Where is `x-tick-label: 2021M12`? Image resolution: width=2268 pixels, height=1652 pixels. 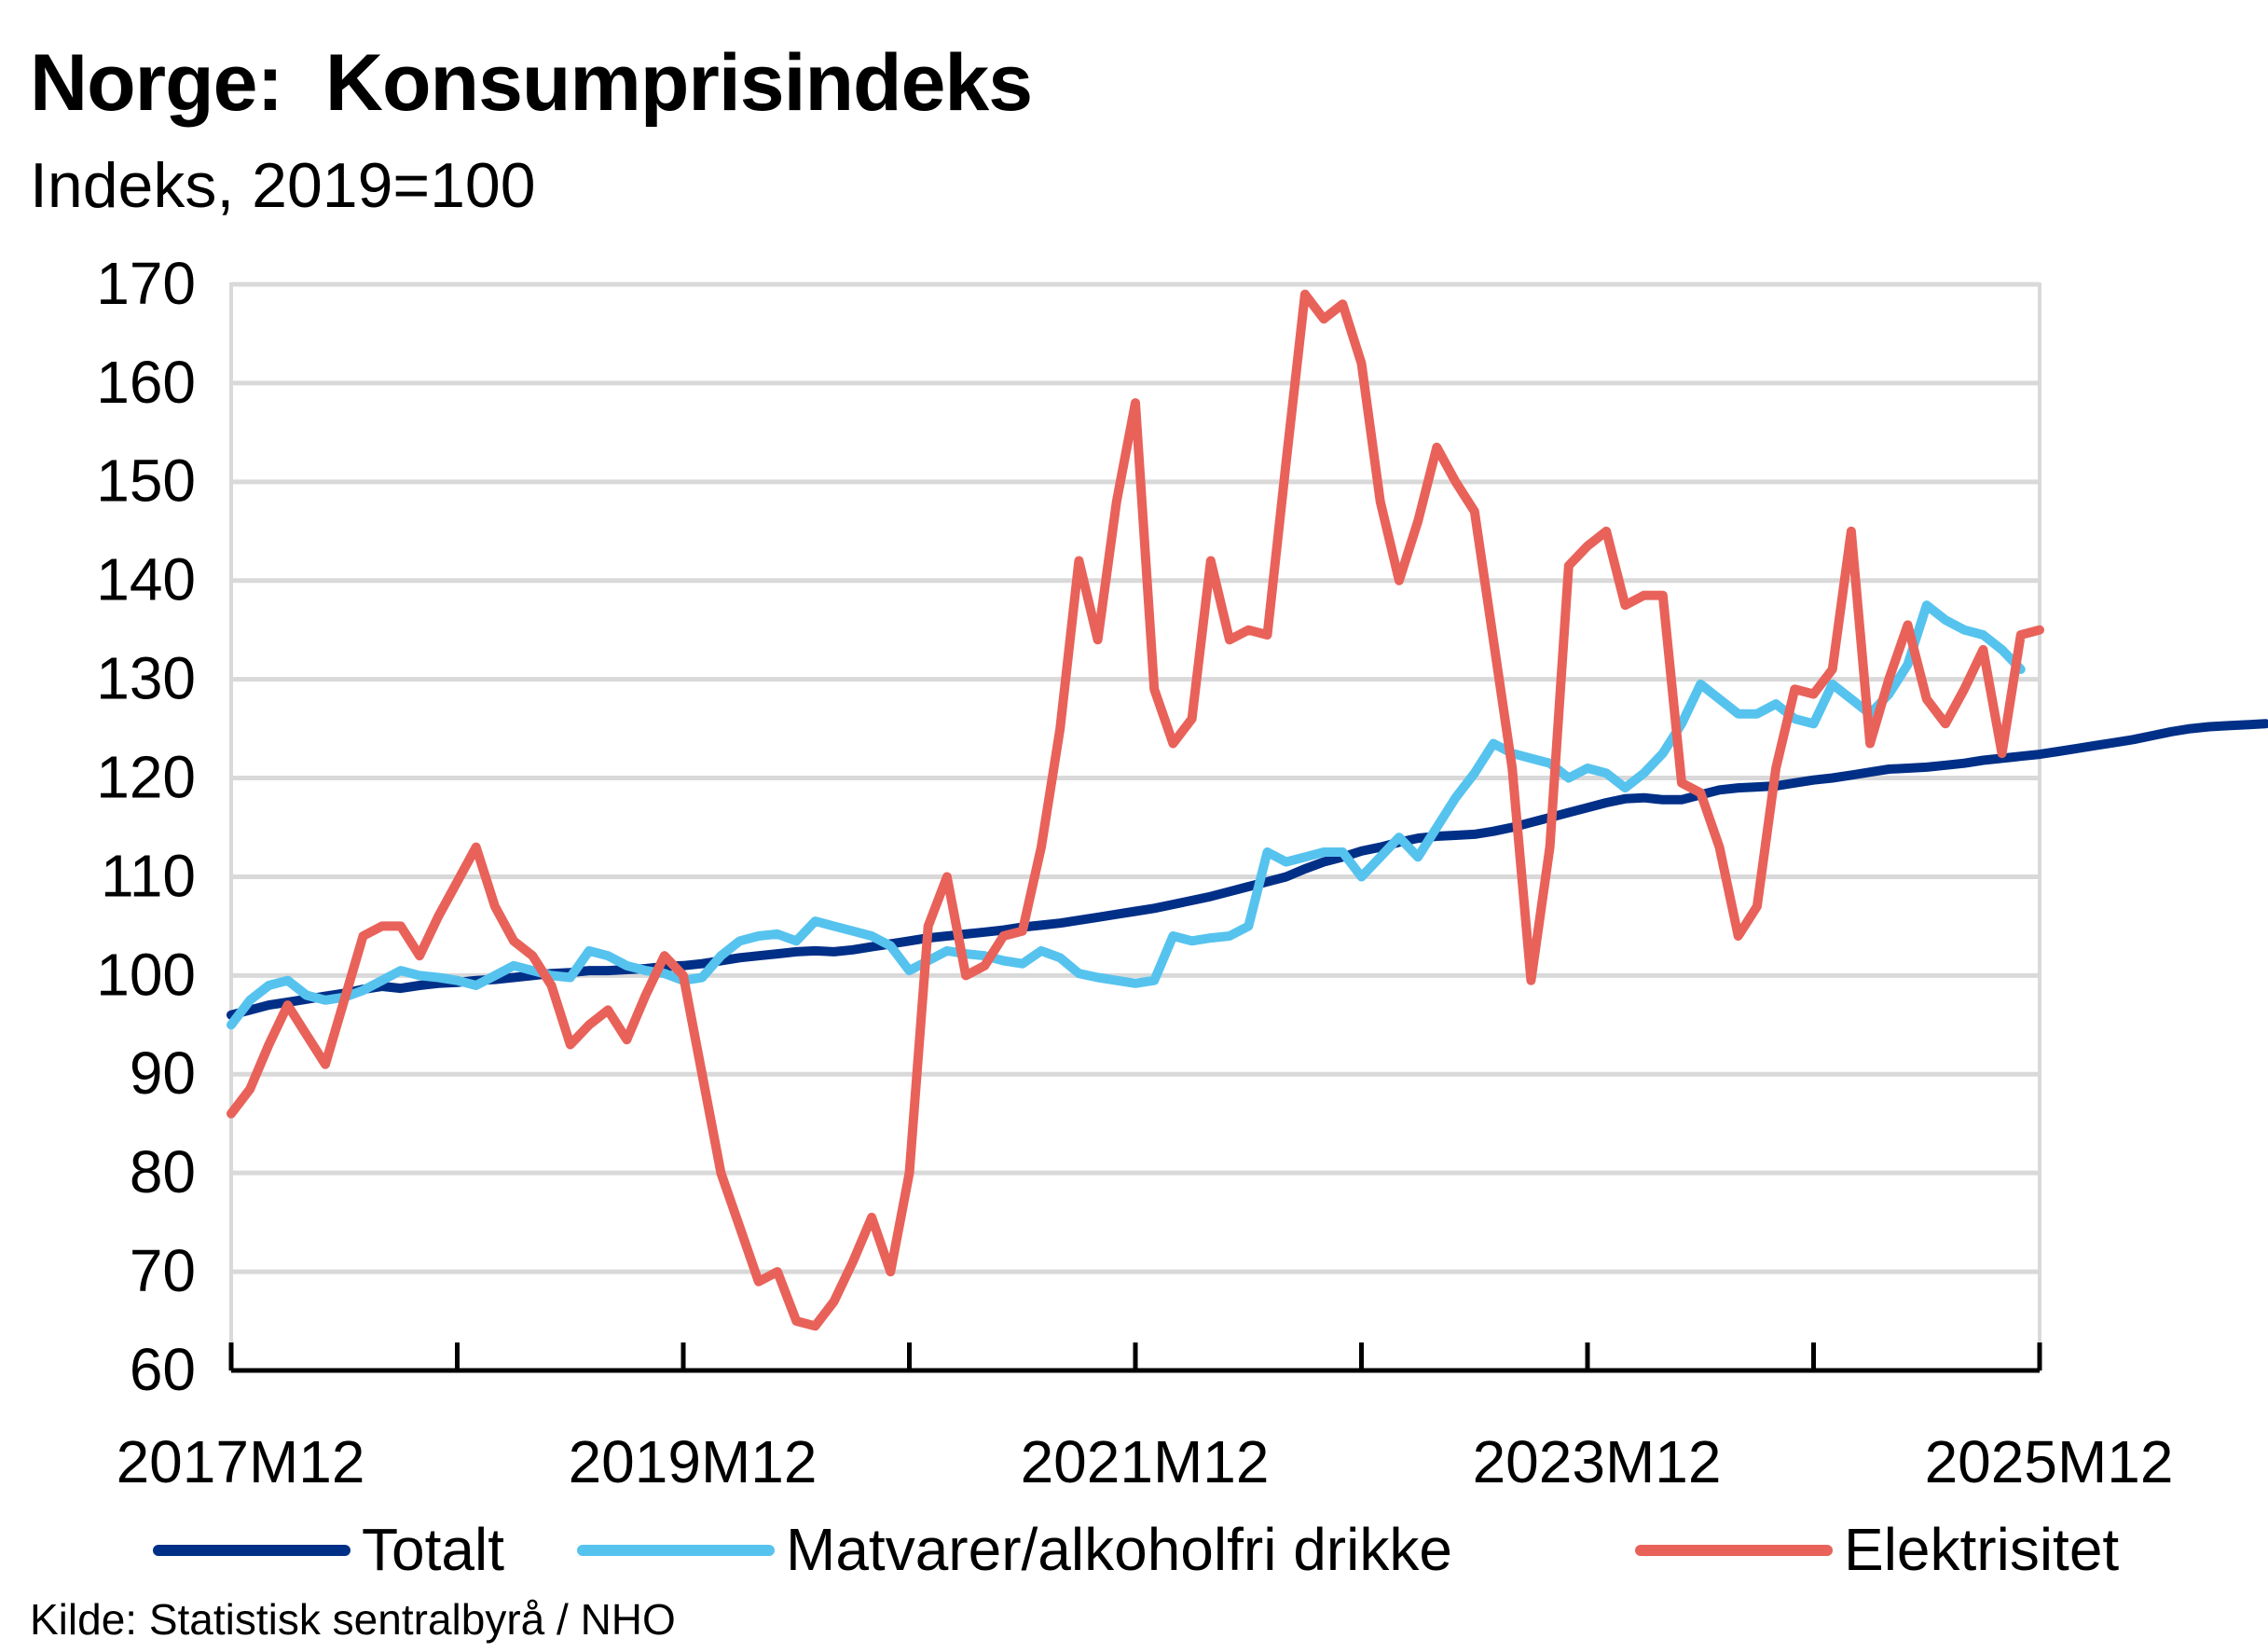
x-tick-label: 2021M12 is located at coordinates (1146, 1461).